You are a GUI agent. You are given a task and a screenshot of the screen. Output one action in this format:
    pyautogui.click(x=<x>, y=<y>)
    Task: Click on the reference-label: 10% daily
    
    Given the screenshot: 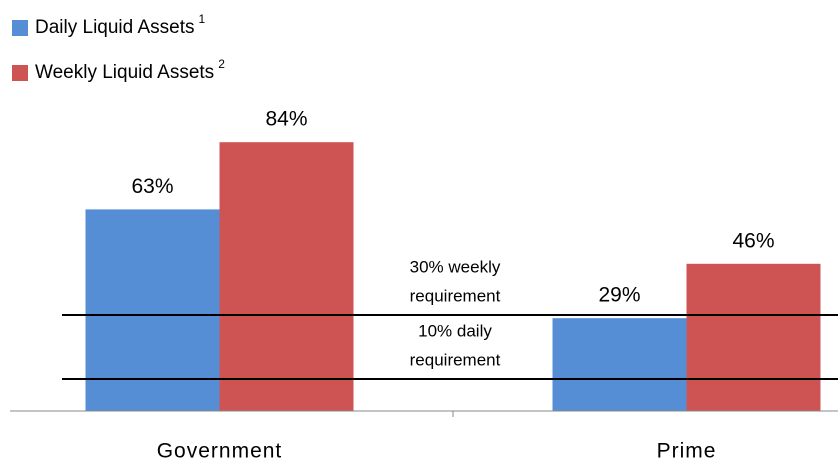 What is the action you would take?
    pyautogui.click(x=455, y=330)
    